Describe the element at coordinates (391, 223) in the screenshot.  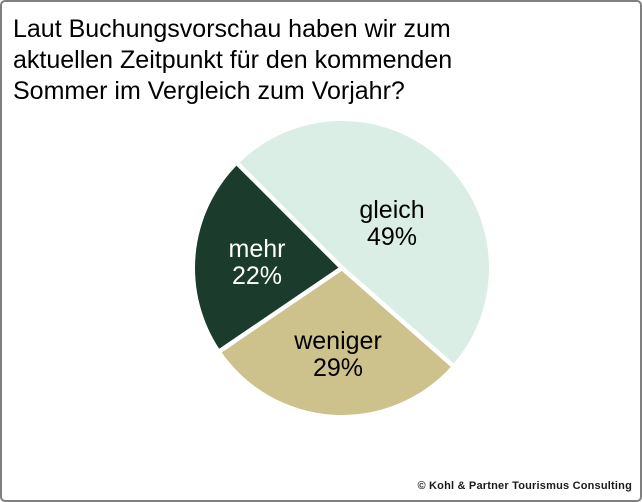
I see `pie-label-gleich: gleich 49%` at that location.